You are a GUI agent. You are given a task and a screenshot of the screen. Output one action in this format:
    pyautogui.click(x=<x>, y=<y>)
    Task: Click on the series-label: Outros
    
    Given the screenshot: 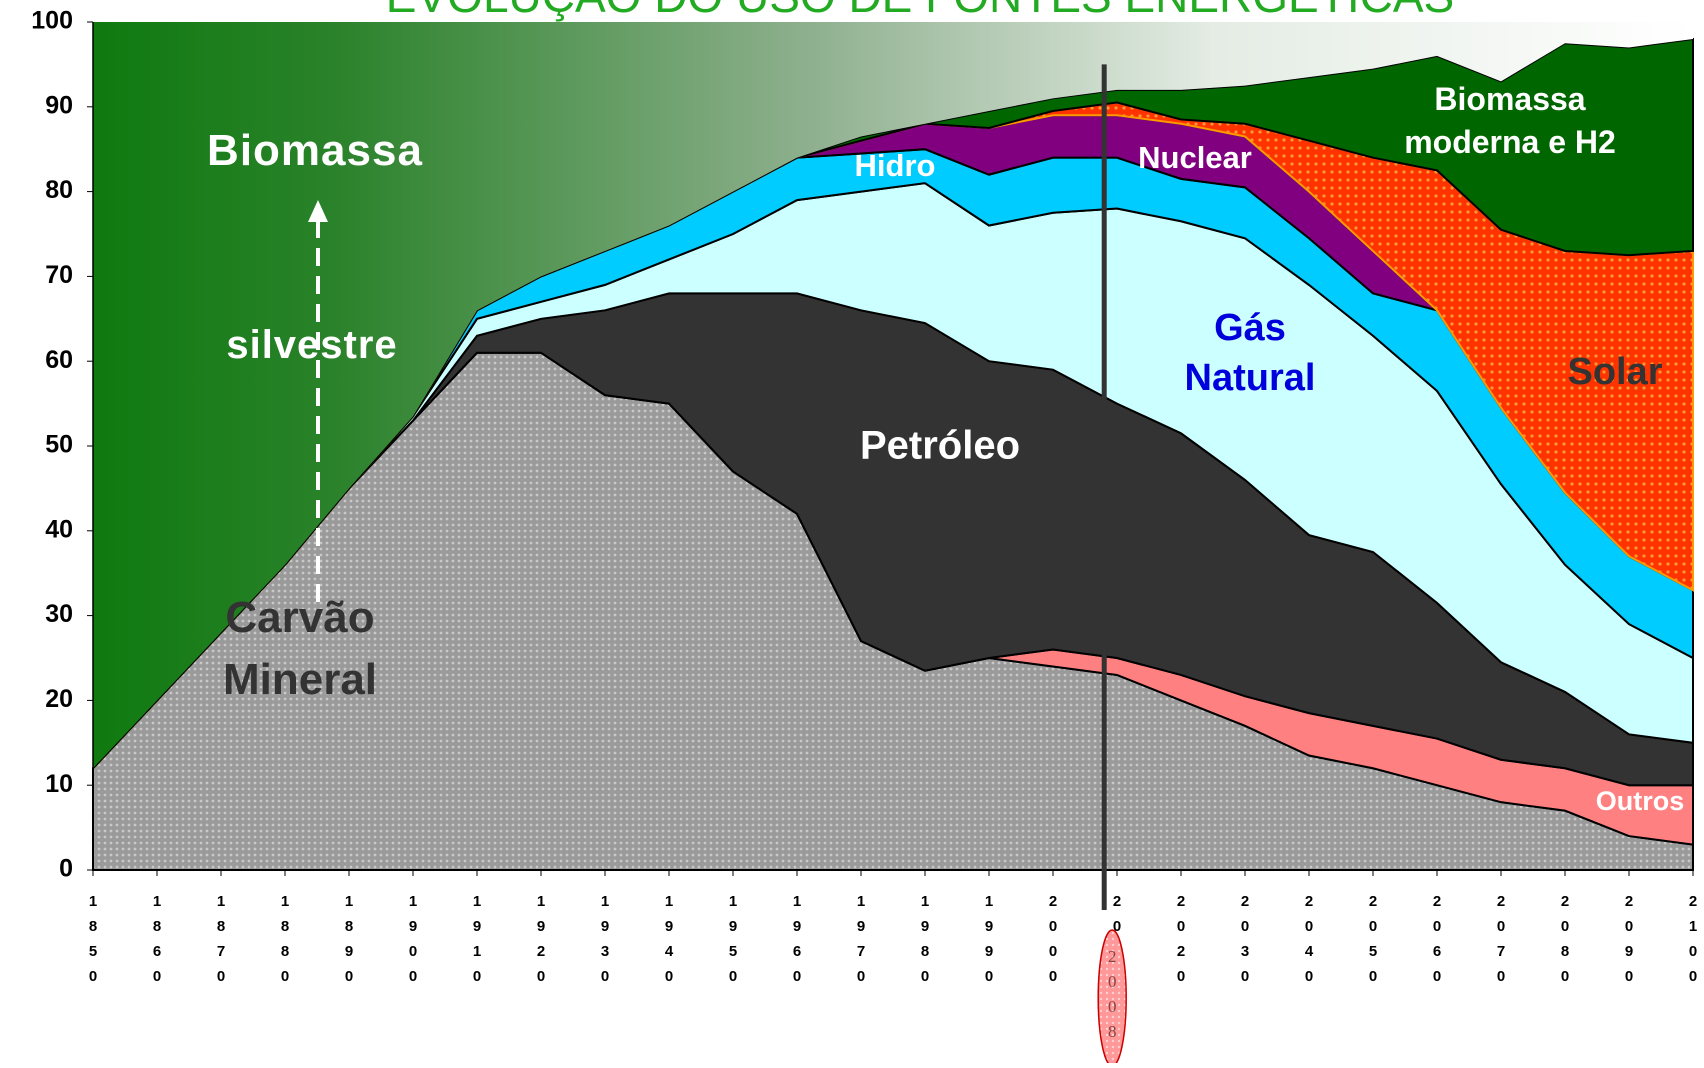 What is the action you would take?
    pyautogui.click(x=1640, y=801)
    